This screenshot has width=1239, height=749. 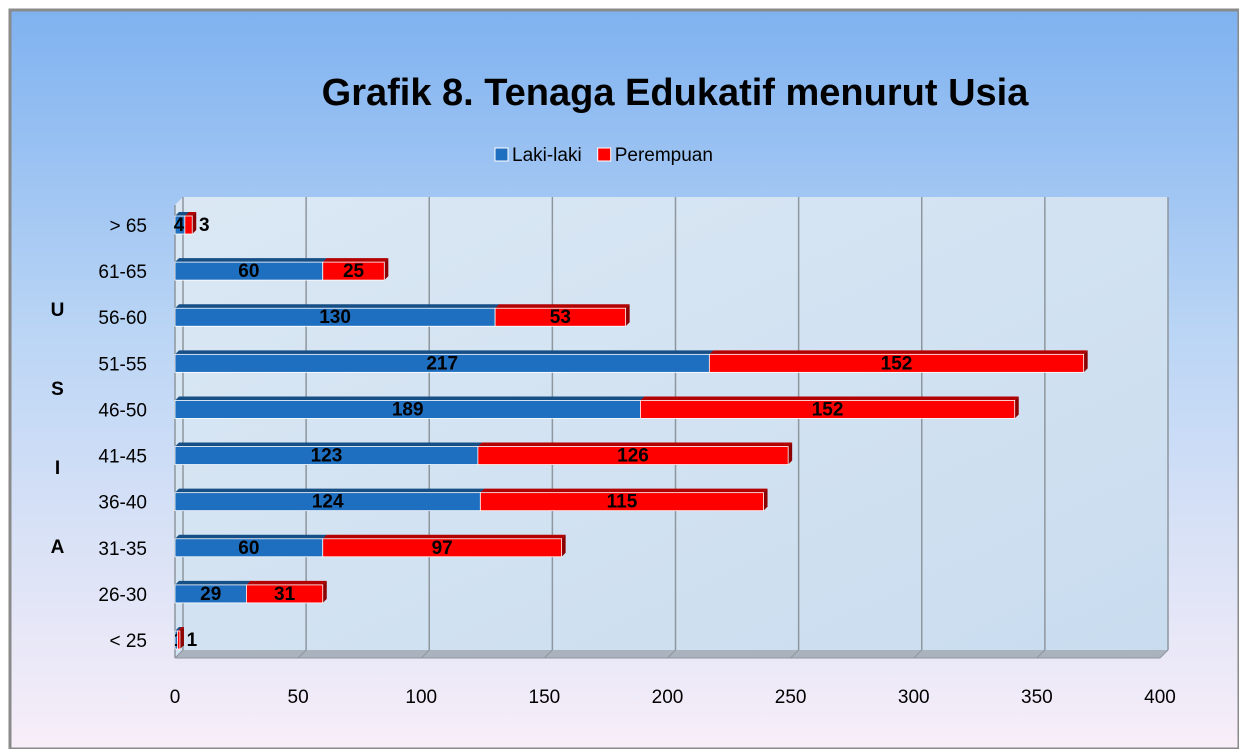 I want to click on y-tick-label: > 65, so click(x=128, y=226).